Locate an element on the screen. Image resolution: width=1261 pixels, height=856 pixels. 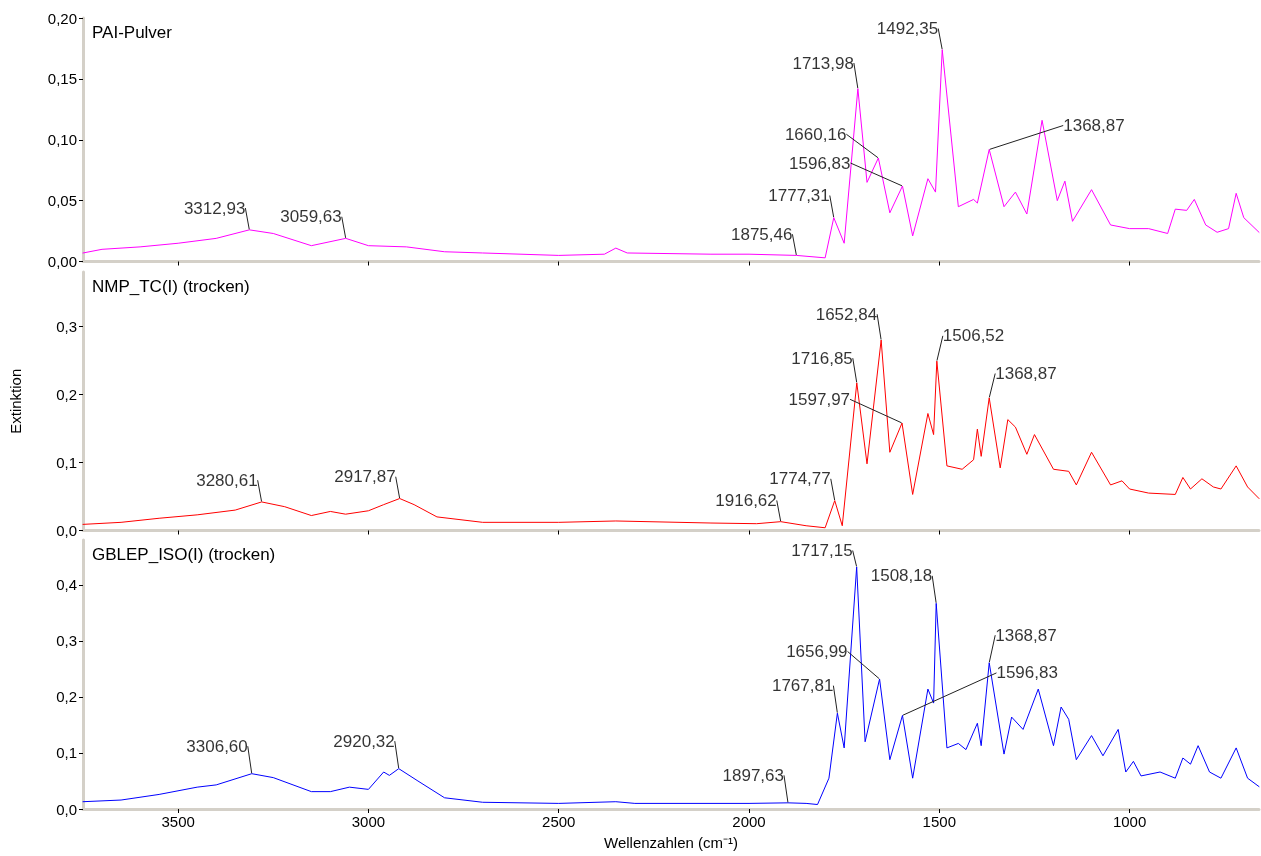
annotation: 1716,85 is located at coordinates (822, 358).